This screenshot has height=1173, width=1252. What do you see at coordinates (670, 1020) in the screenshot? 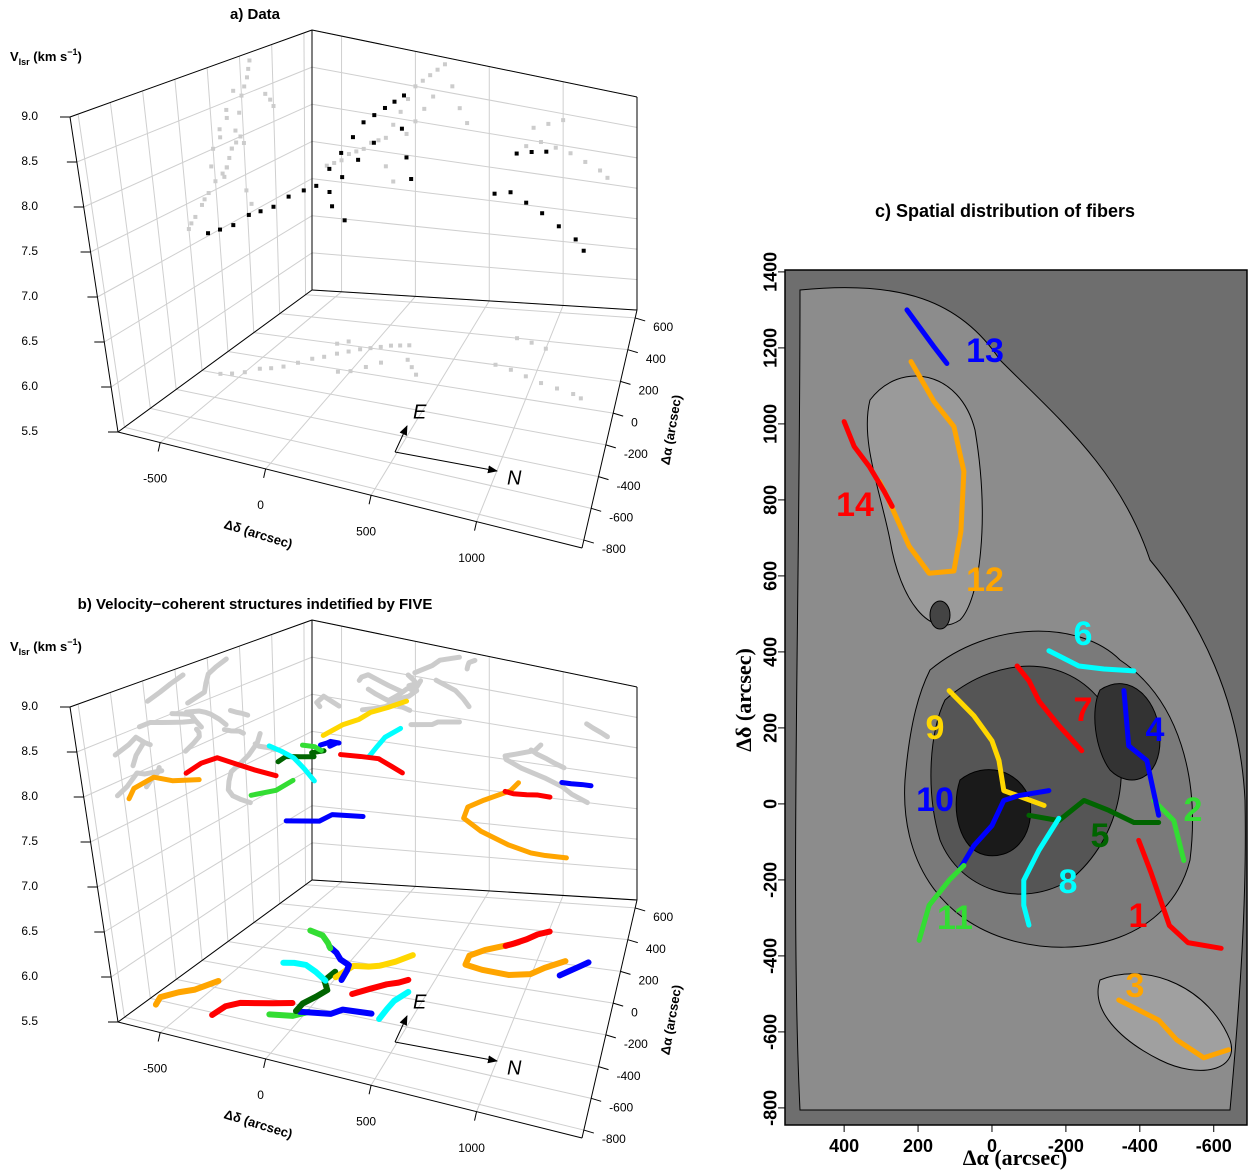
I see `y-axis-label: Δα (arcsec)` at bounding box center [670, 1020].